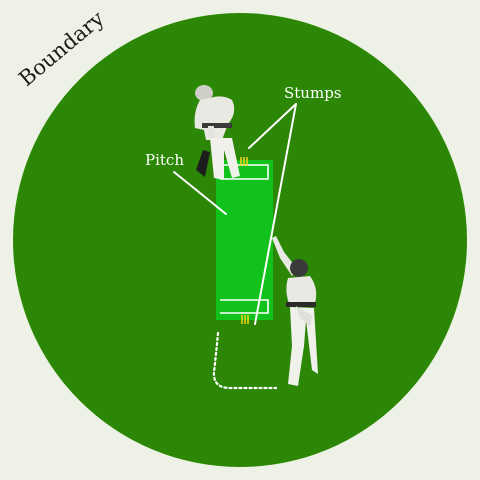 The width and height of the screenshot is (480, 480). Describe the element at coordinates (244, 306) in the screenshot. I see `bottom-crease` at that location.